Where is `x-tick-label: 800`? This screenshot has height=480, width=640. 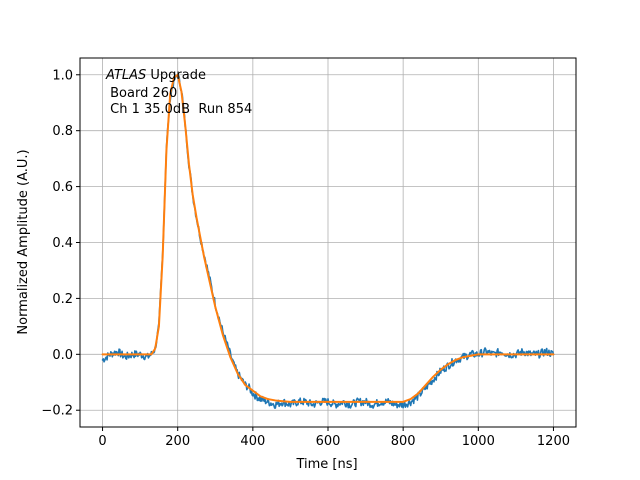 x-tick-label: 800 is located at coordinates (403, 441).